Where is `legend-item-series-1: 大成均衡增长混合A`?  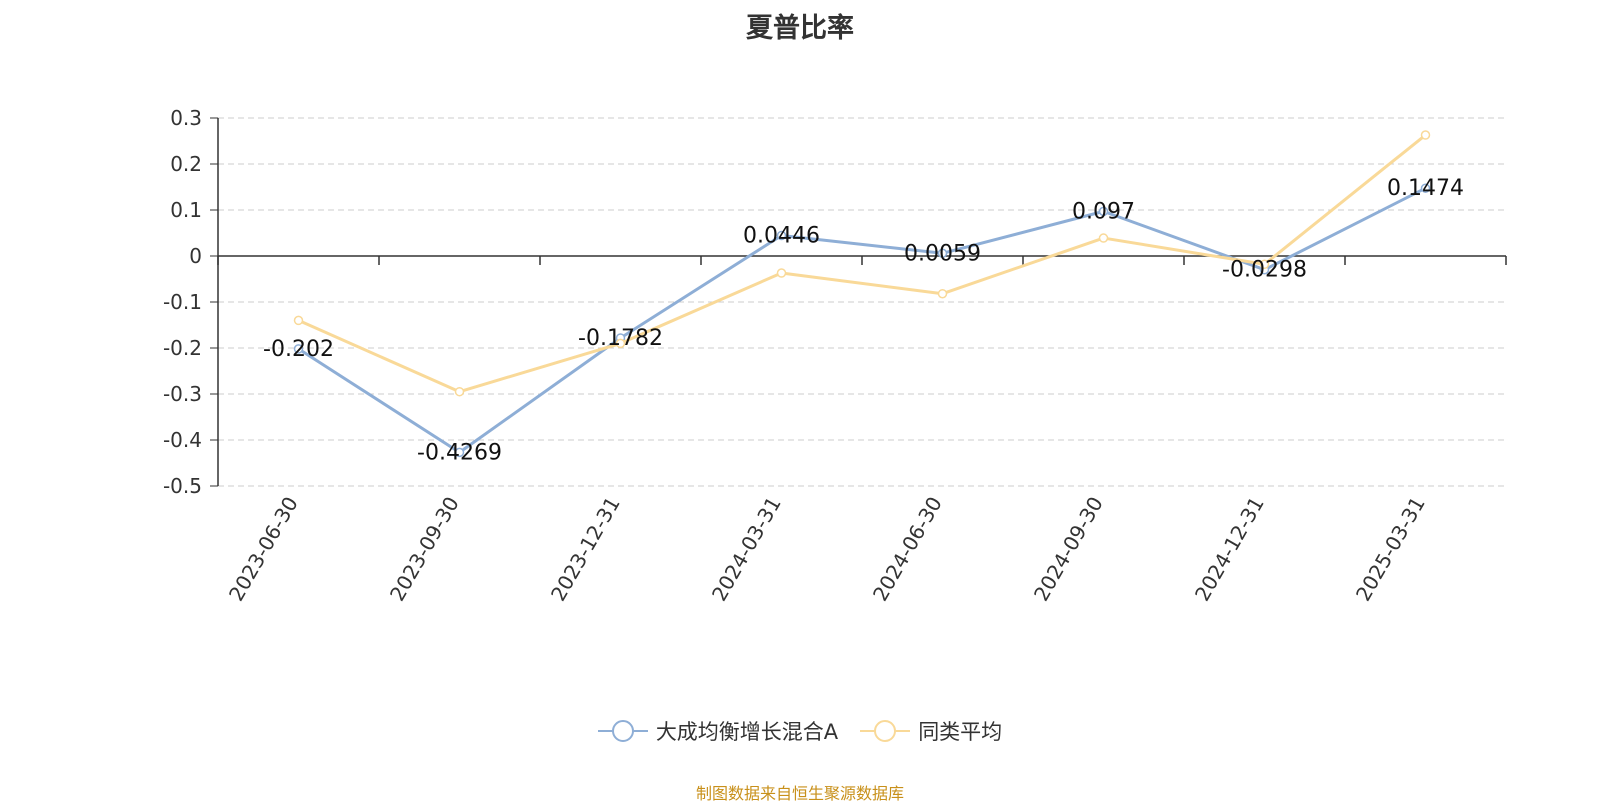 legend-item-series-1: 大成均衡增长混合A is located at coordinates (718, 731).